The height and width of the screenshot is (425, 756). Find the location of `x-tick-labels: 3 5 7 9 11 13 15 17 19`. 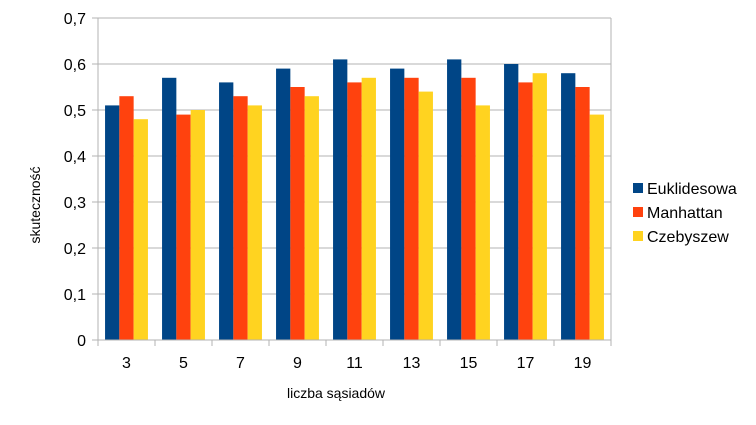

x-tick-labels: 3 5 7 9 11 13 15 17 19 is located at coordinates (356, 363).